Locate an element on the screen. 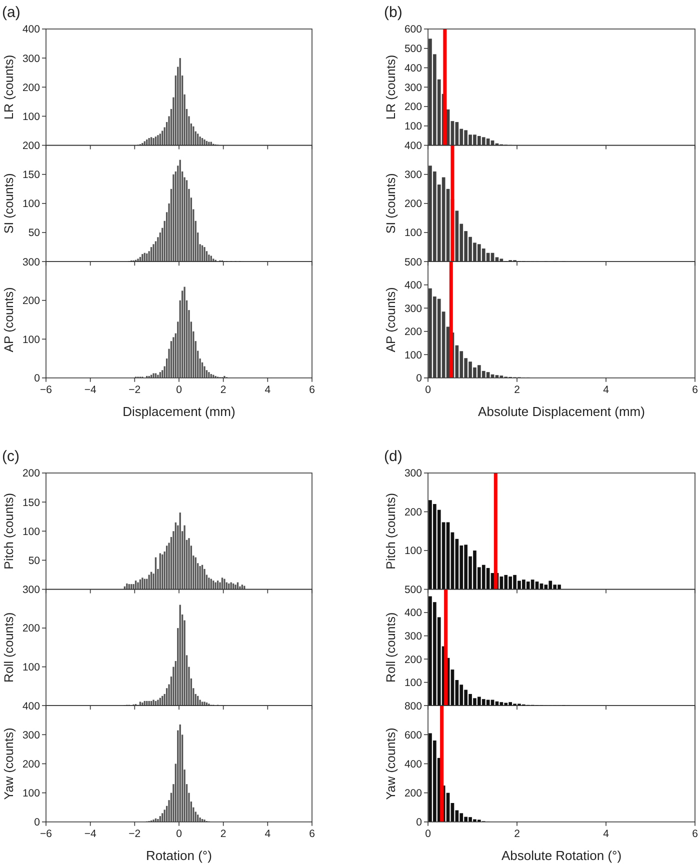 Image resolution: width=700 pixels, height=867 pixels. chart-title: (d) is located at coordinates (393, 456).